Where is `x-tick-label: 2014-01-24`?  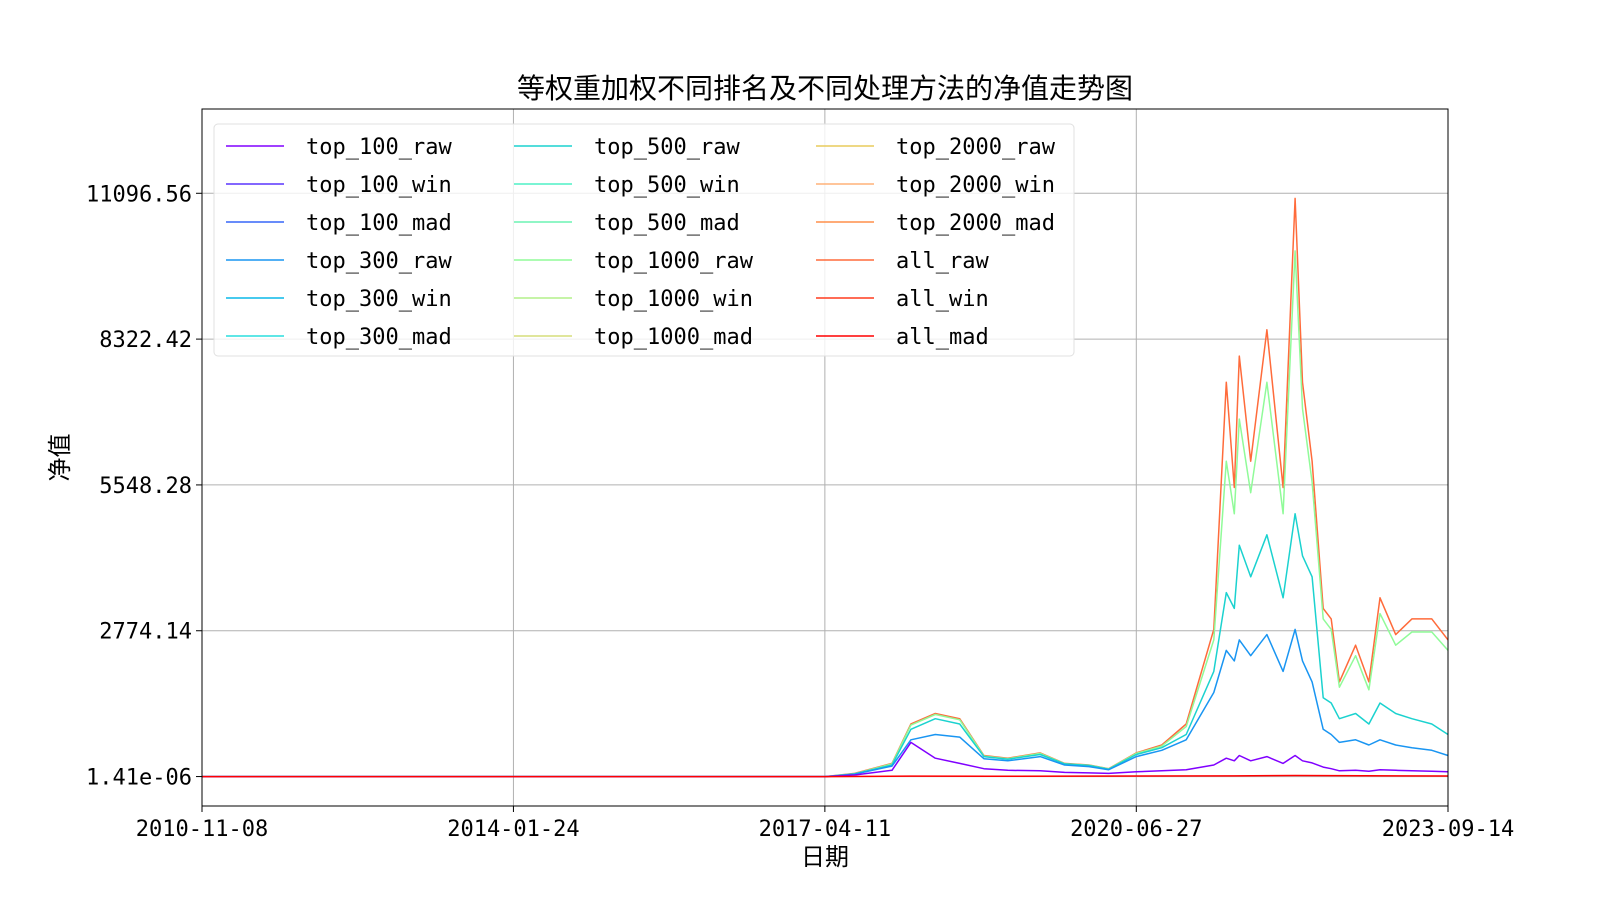
x-tick-label: 2014-01-24 is located at coordinates (513, 829).